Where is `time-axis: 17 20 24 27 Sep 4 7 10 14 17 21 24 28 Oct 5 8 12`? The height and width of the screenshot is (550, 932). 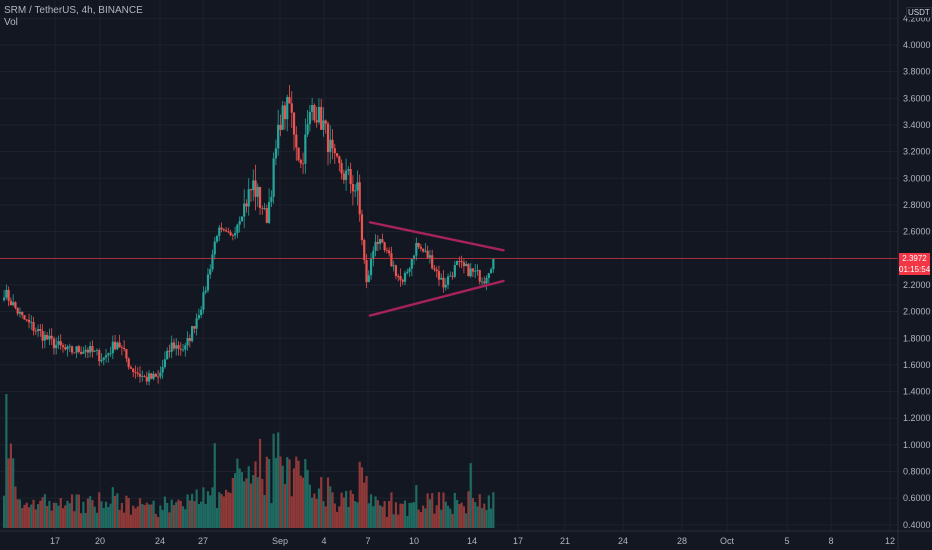 time-axis: 17 20 24 27 Sep 4 7 10 14 17 21 24 28 Oct 5 8 12 is located at coordinates (472, 541).